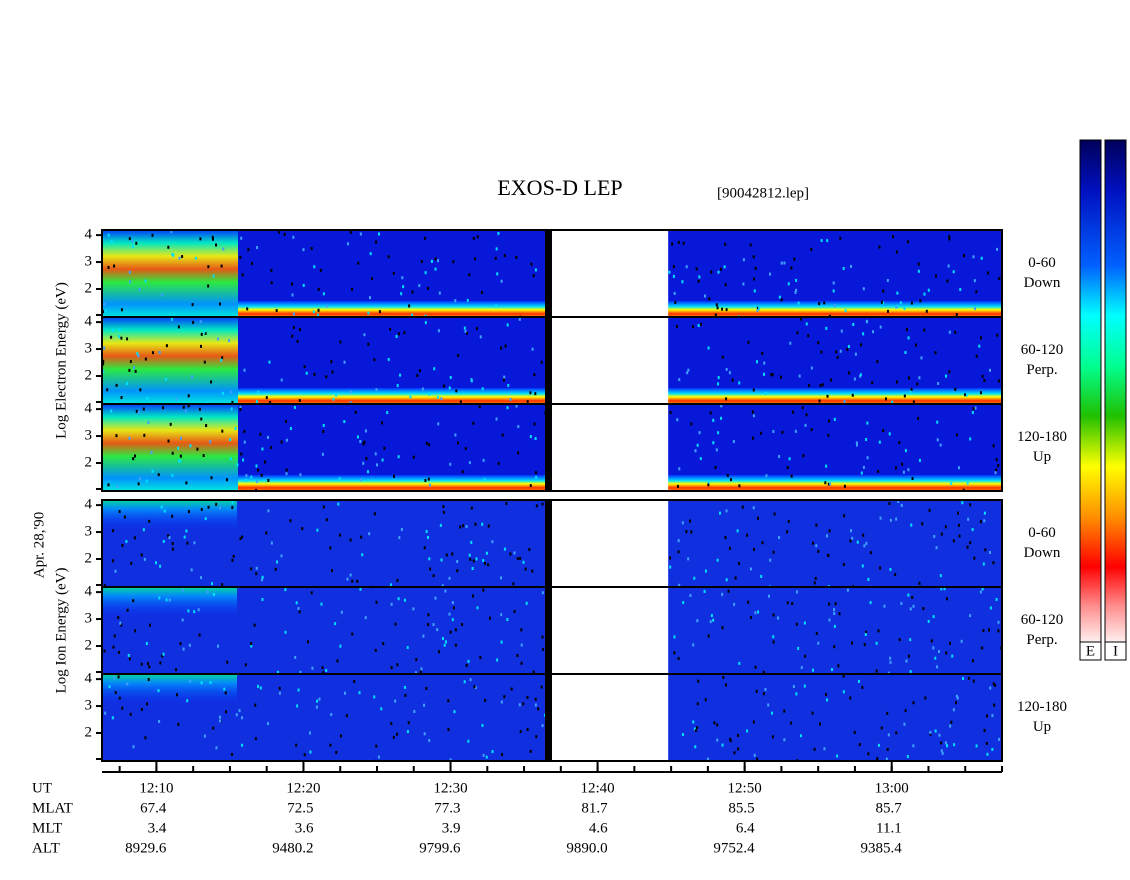  I want to click on panel-label: 0-60, so click(1042, 263).